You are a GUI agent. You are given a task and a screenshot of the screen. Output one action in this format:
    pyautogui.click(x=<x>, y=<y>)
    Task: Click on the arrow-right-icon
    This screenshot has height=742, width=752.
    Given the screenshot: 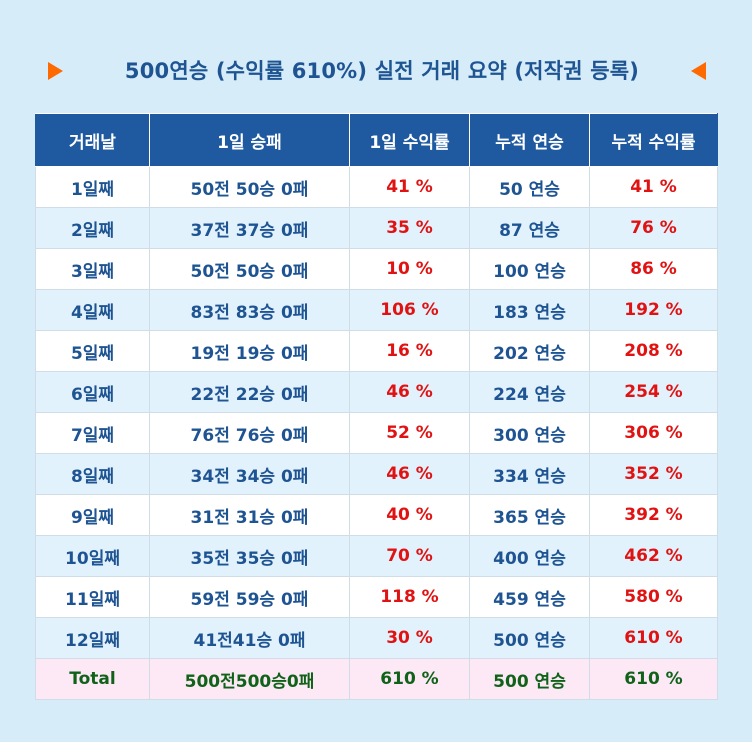 What is the action you would take?
    pyautogui.click(x=55, y=71)
    